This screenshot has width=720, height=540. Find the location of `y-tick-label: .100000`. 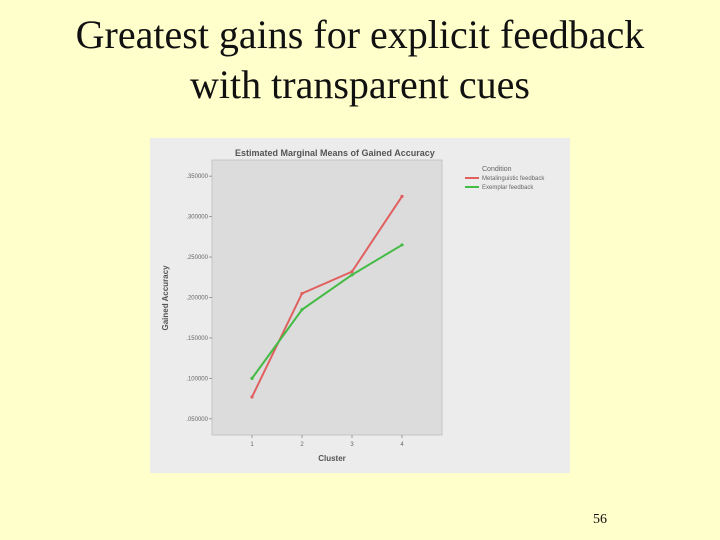

y-tick-label: .100000 is located at coordinates (197, 379).